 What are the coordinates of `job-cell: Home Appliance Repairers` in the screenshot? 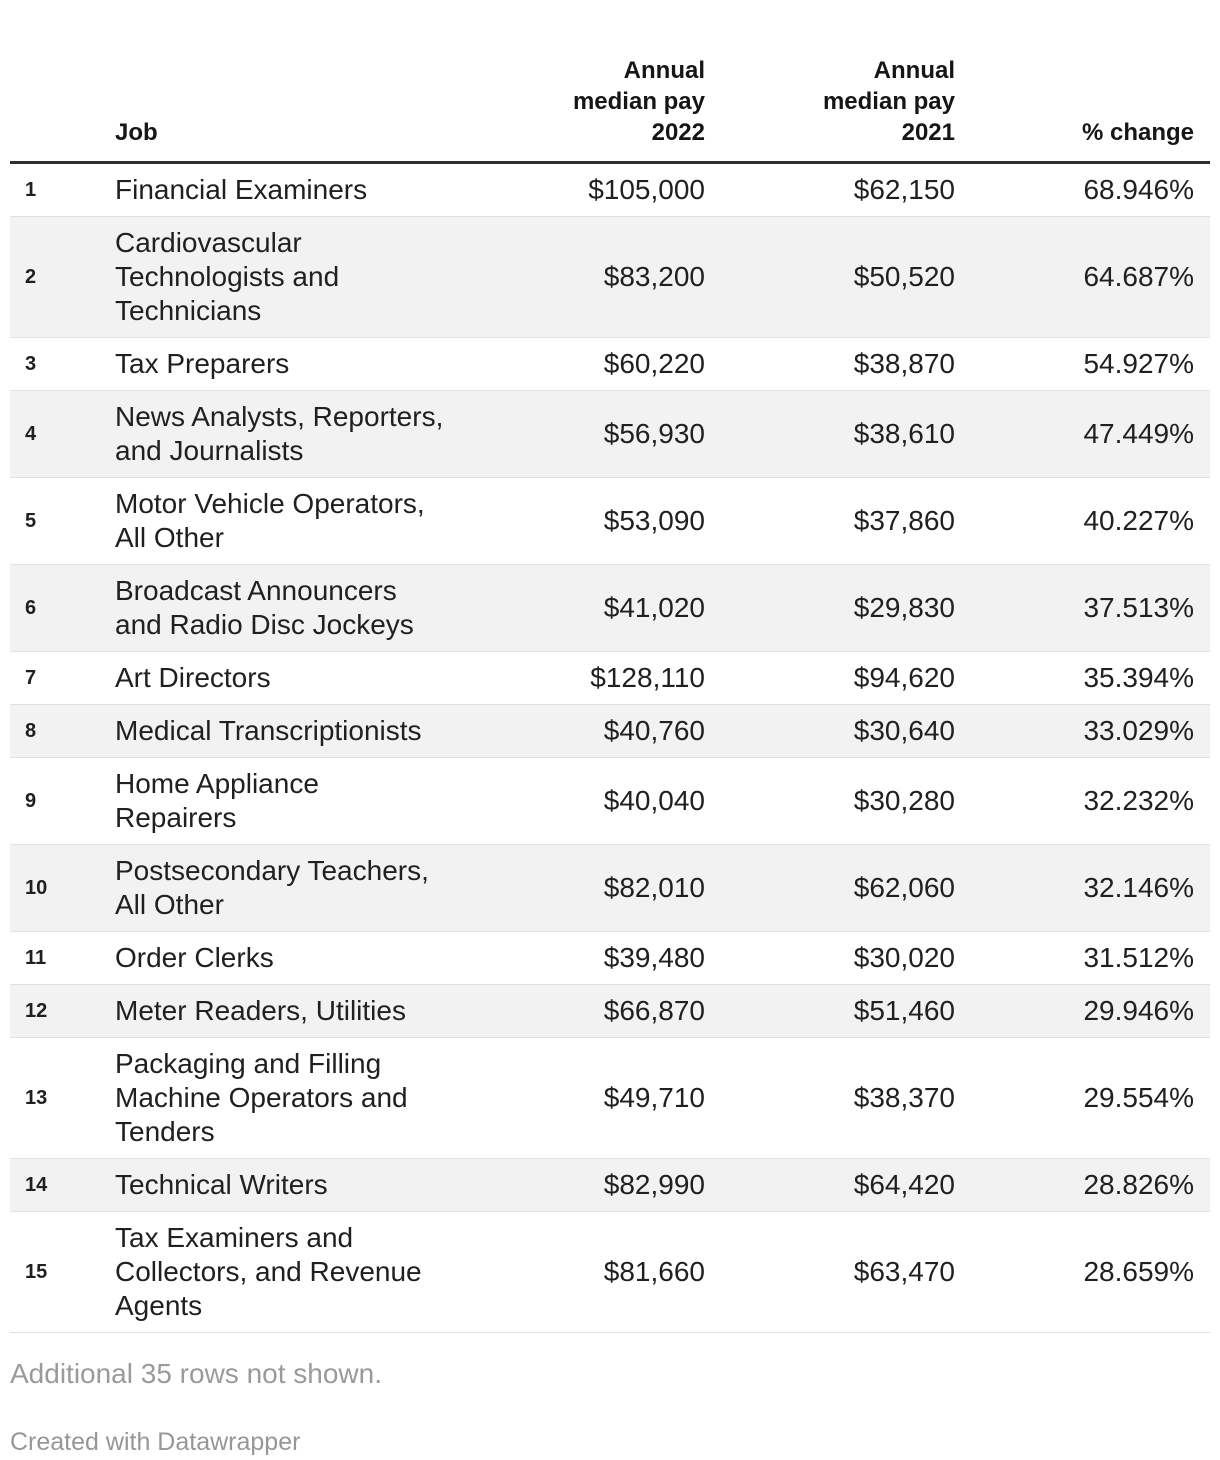 It's located at (290, 801).